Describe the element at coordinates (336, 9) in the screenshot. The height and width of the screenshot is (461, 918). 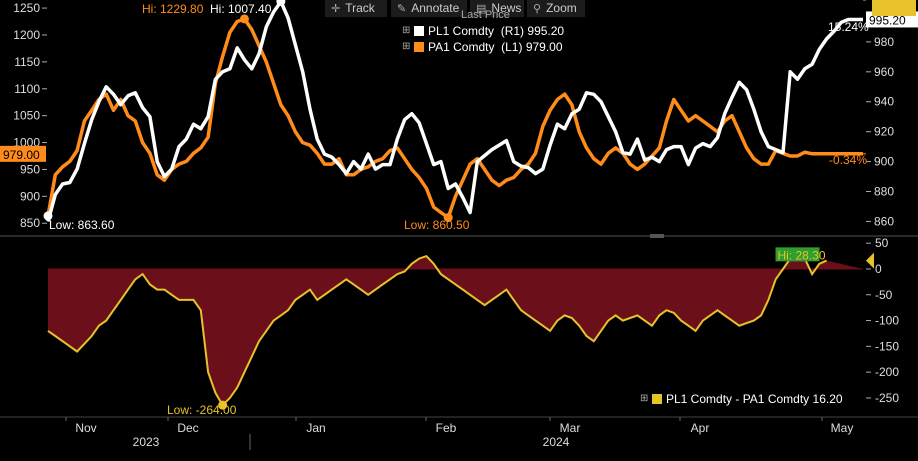
I see `crosshair-icon: ✛` at that location.